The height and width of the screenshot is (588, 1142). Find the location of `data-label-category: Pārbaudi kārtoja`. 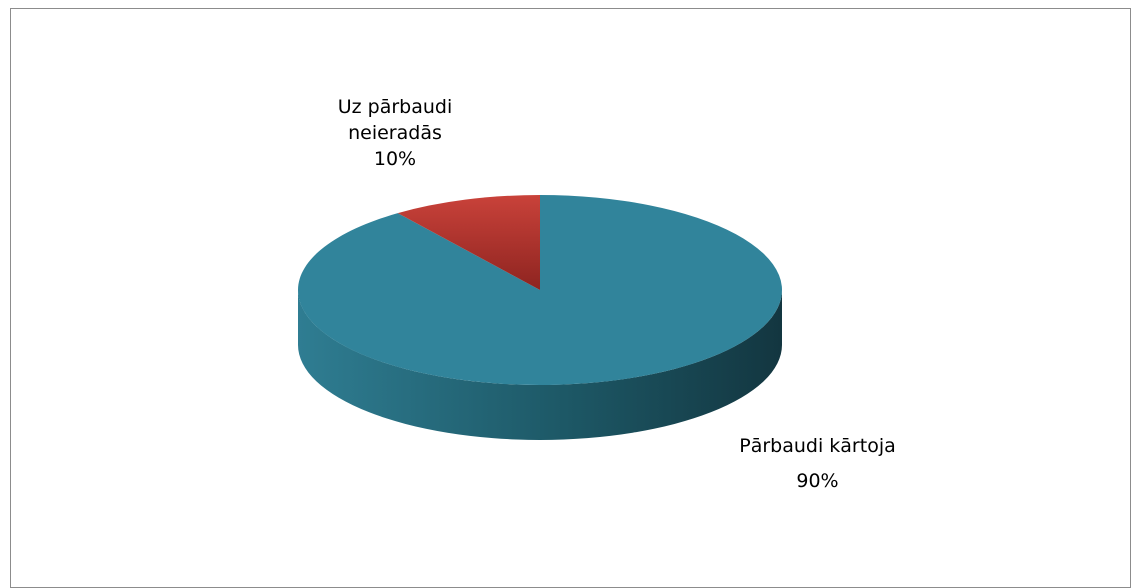

data-label-category: Pārbaudi kārtoja is located at coordinates (817, 446).